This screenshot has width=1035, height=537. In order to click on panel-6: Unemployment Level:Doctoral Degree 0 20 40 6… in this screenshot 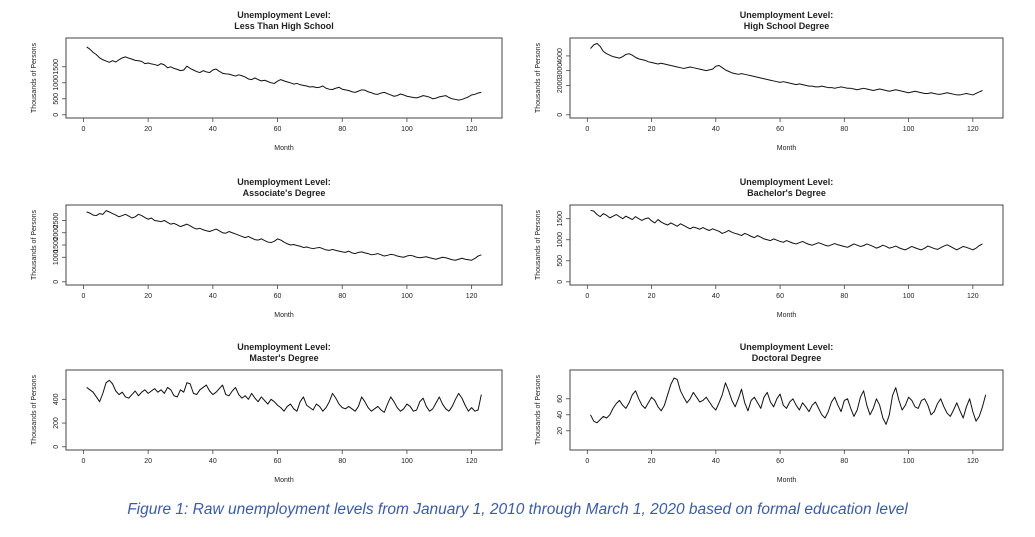, I will do `click(769, 413)`.